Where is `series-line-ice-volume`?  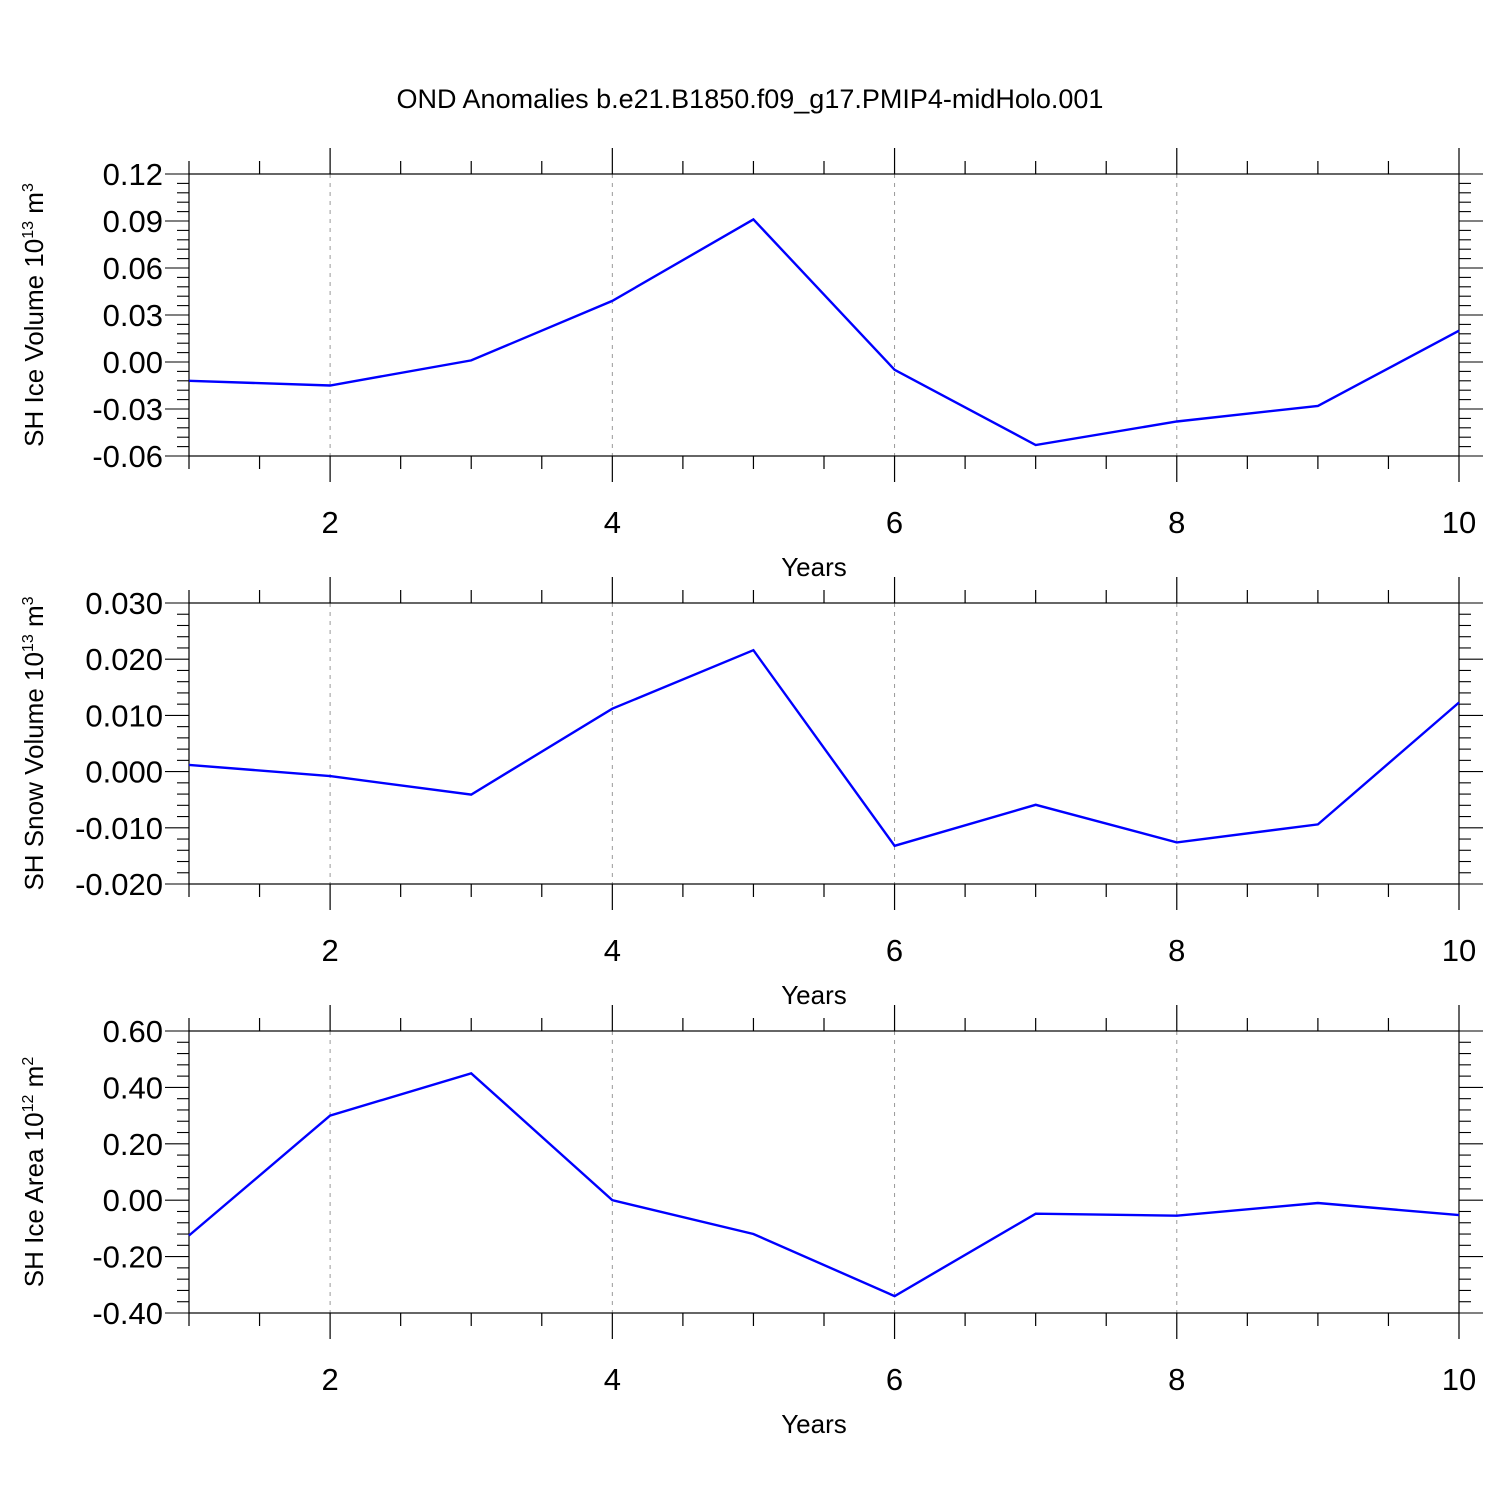
series-line-ice-volume is located at coordinates (824, 332).